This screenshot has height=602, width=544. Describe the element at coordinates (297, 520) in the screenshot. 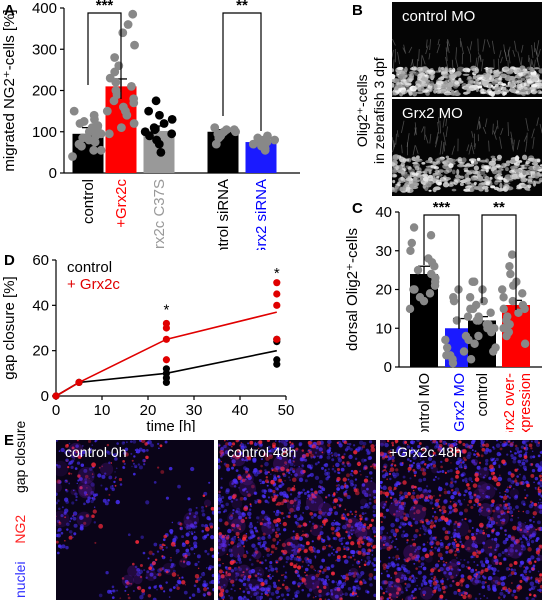

I see `fluorescence-control-48h: control 48h` at that location.